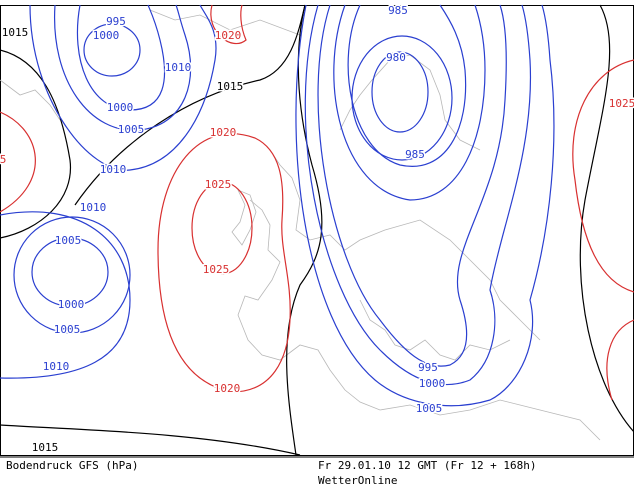  What do you see at coordinates (396, 57) in the screenshot?
I see `isobar-label: 980` at bounding box center [396, 57].